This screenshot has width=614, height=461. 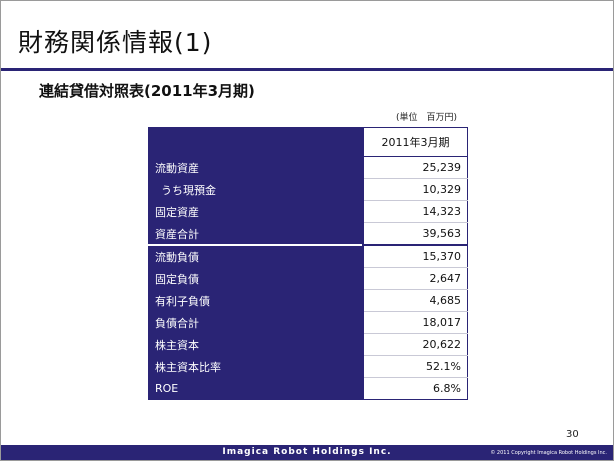 I want to click on table-row: 固定負債 2,647, so click(x=308, y=278).